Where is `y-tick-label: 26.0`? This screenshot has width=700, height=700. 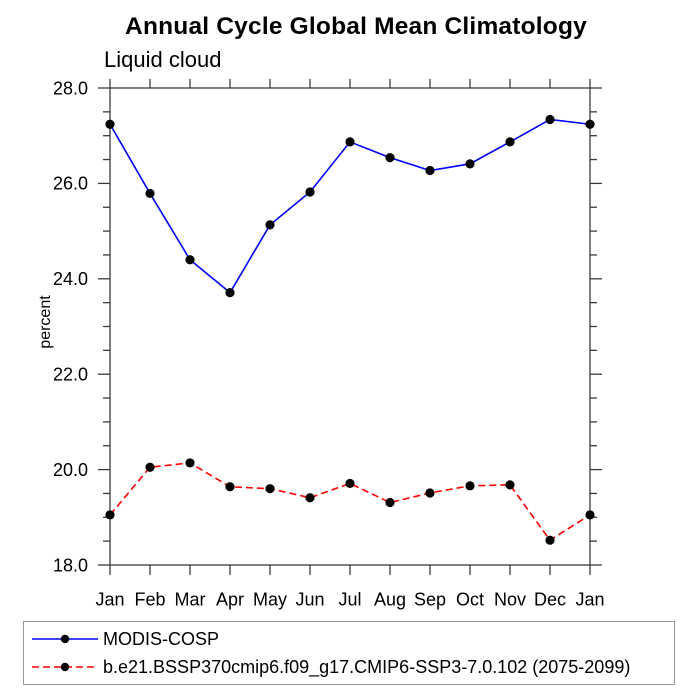 y-tick-label: 26.0 is located at coordinates (70, 184).